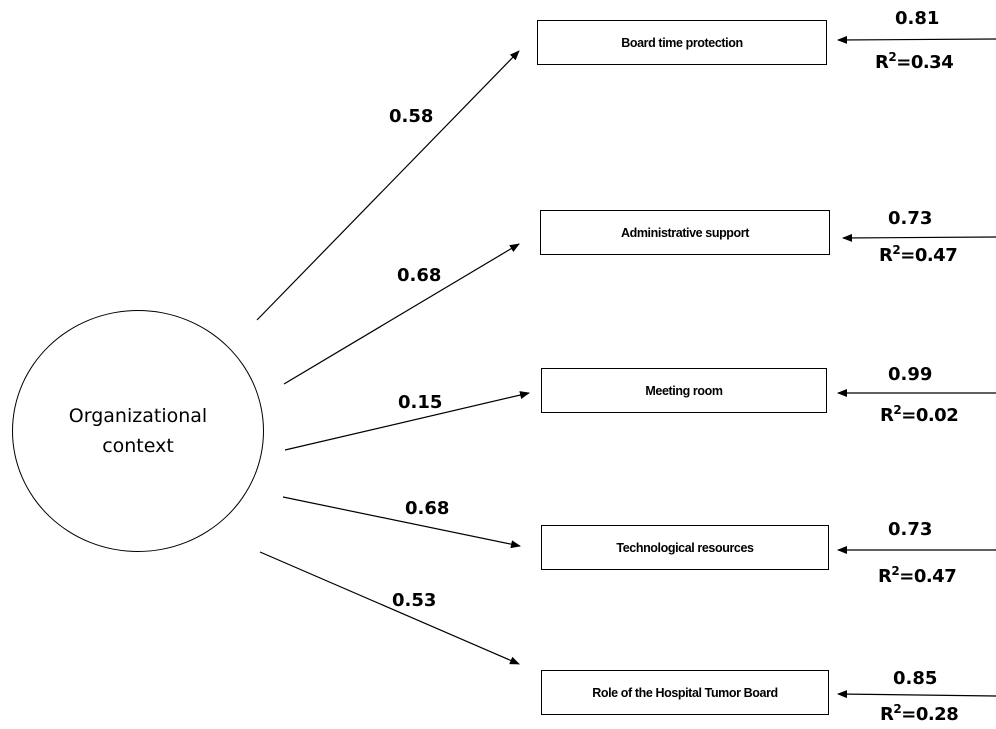 This screenshot has height=729, width=996. I want to click on indicator-box-administrative-support: Administrative support, so click(685, 232).